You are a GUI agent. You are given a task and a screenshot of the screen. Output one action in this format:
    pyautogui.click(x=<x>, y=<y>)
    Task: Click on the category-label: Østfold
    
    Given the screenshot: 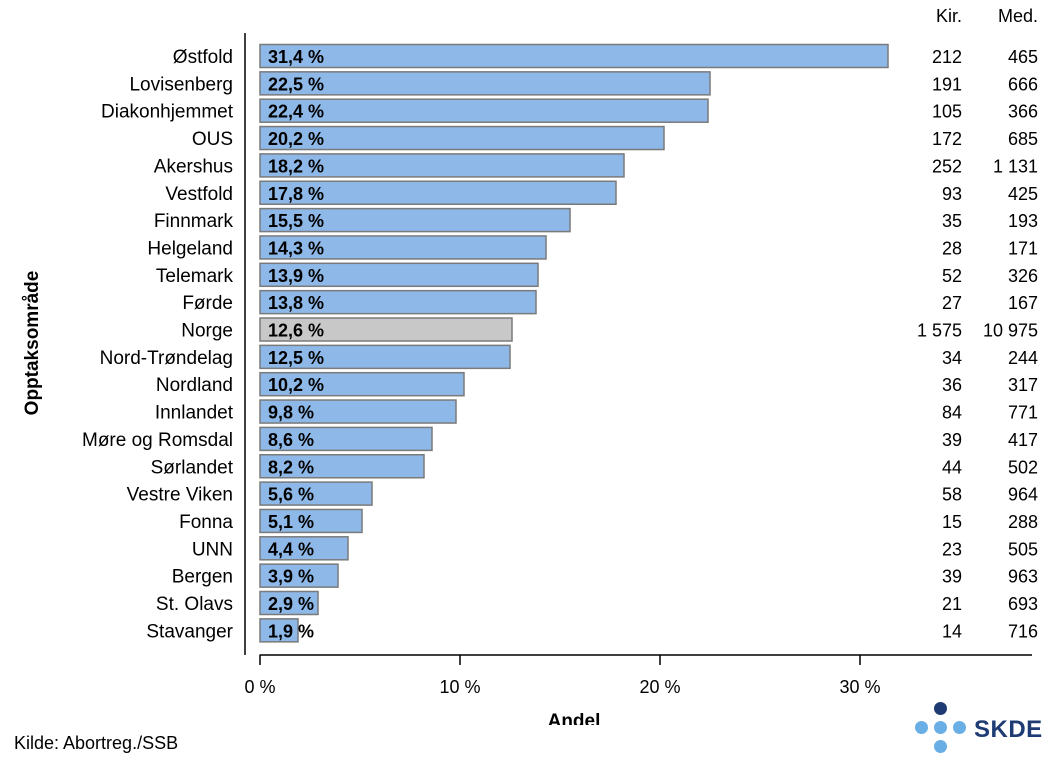 What is the action you would take?
    pyautogui.click(x=203, y=57)
    